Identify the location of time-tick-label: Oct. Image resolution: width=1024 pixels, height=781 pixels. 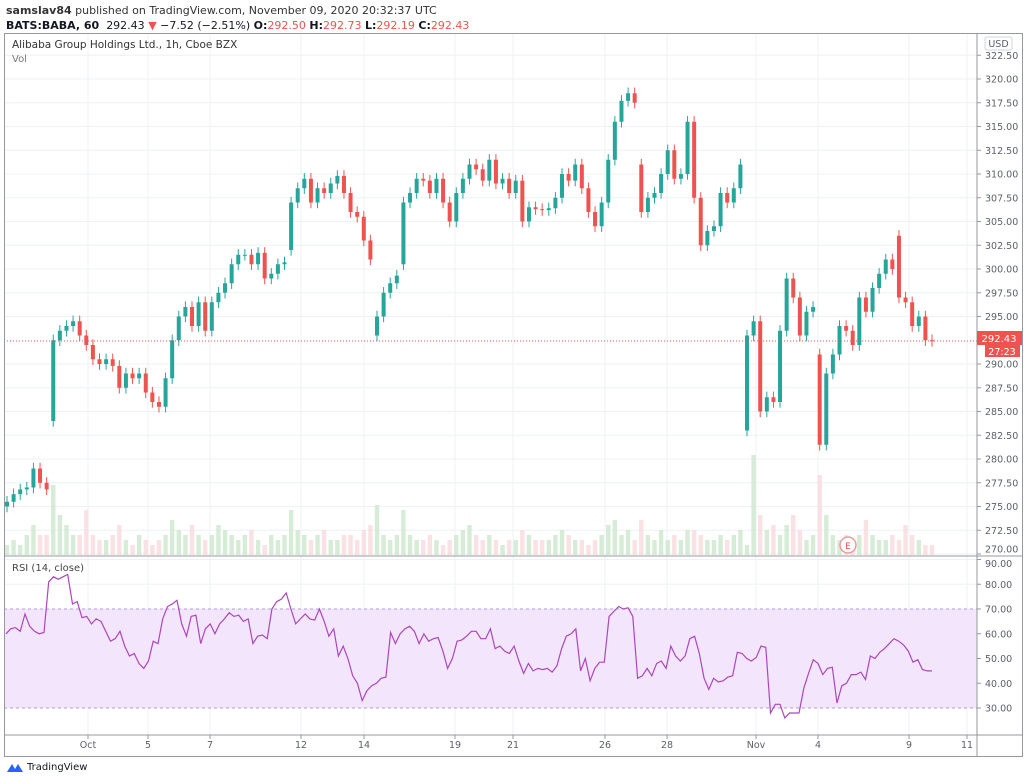
(88, 745).